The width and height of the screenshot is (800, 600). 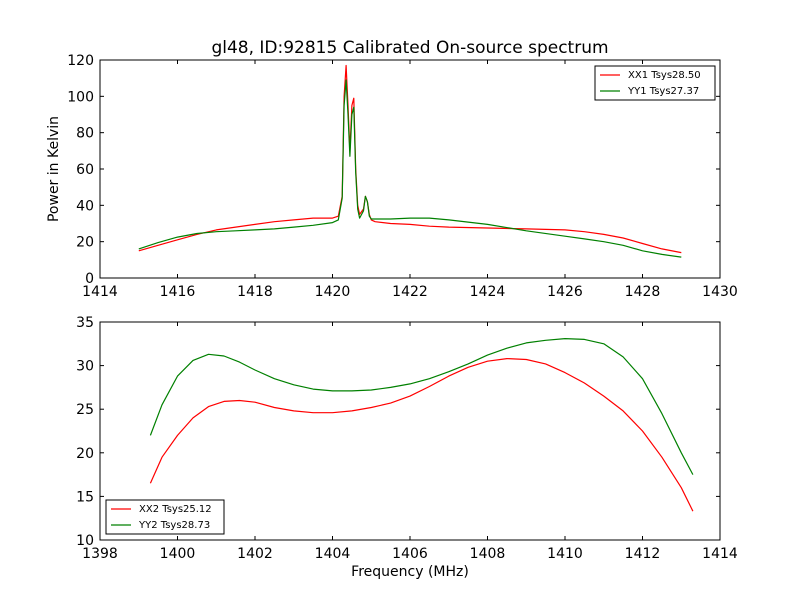 What do you see at coordinates (178, 554) in the screenshot?
I see `bottom-x-tick-label: 1400` at bounding box center [178, 554].